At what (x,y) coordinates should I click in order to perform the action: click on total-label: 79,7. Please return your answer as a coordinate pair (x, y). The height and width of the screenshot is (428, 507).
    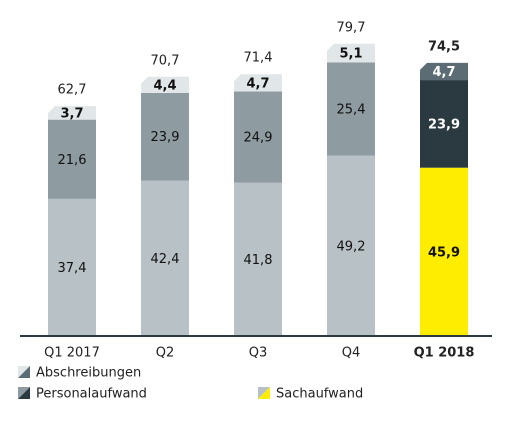
    Looking at the image, I should click on (351, 27).